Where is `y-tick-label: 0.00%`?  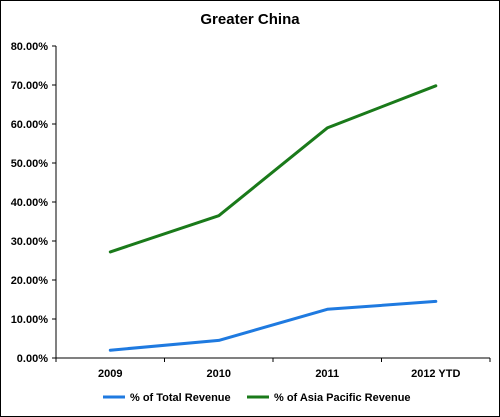
y-tick-label: 0.00% is located at coordinates (32, 359).